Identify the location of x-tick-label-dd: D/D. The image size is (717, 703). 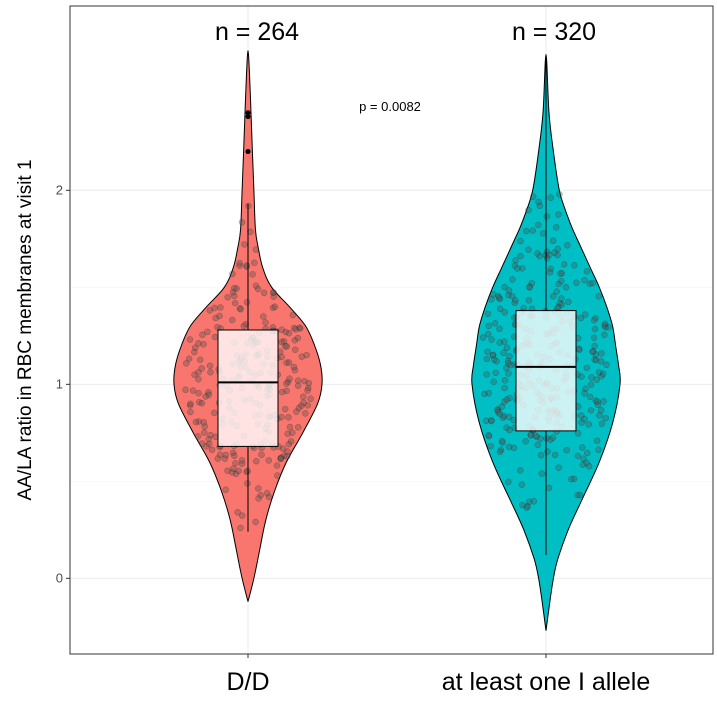
(247, 682).